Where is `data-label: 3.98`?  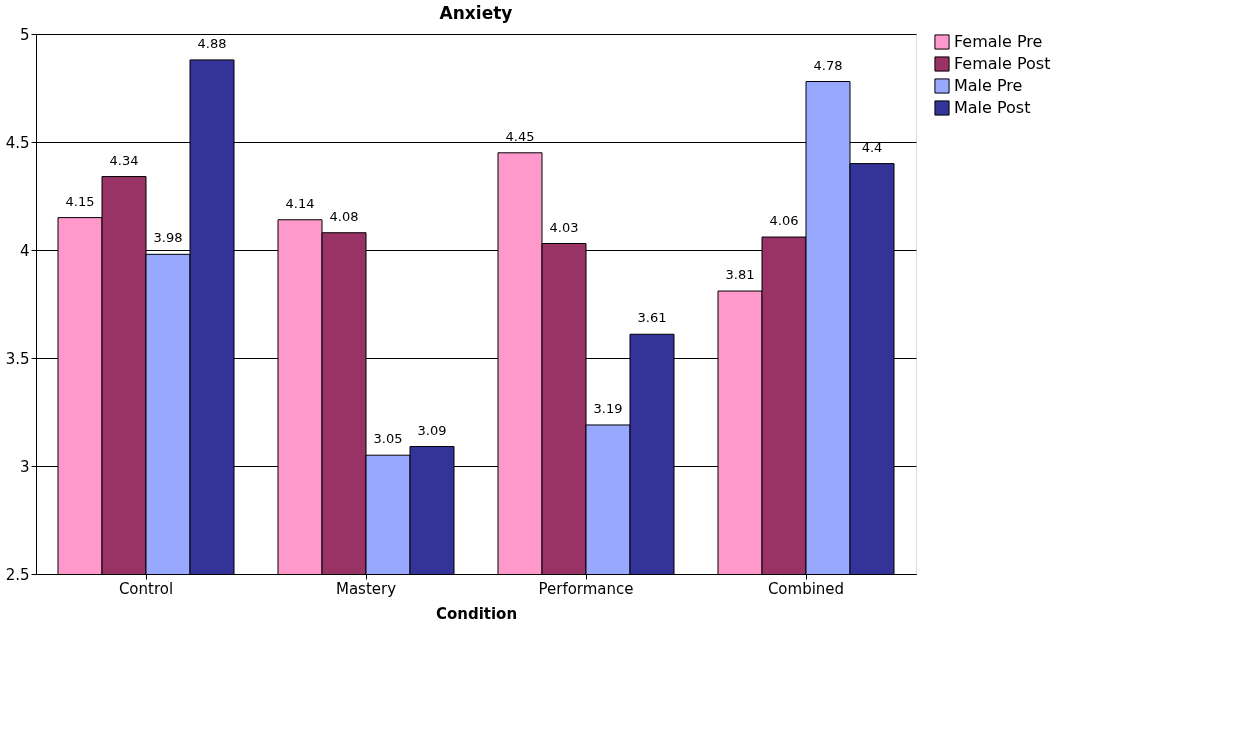 data-label: 3.98 is located at coordinates (168, 238).